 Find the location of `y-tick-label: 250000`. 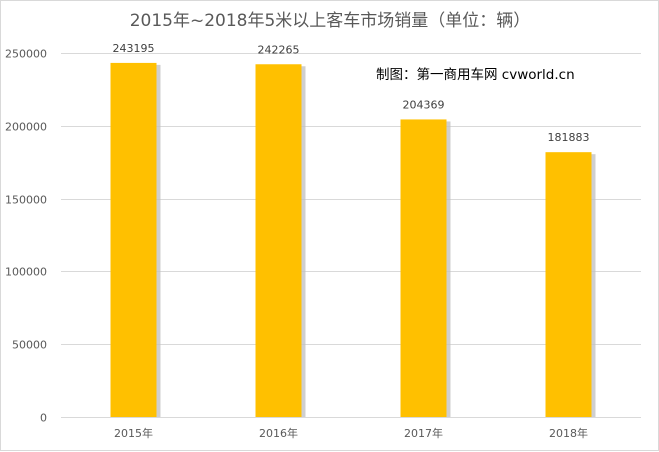

y-tick-label: 250000 is located at coordinates (26, 54).